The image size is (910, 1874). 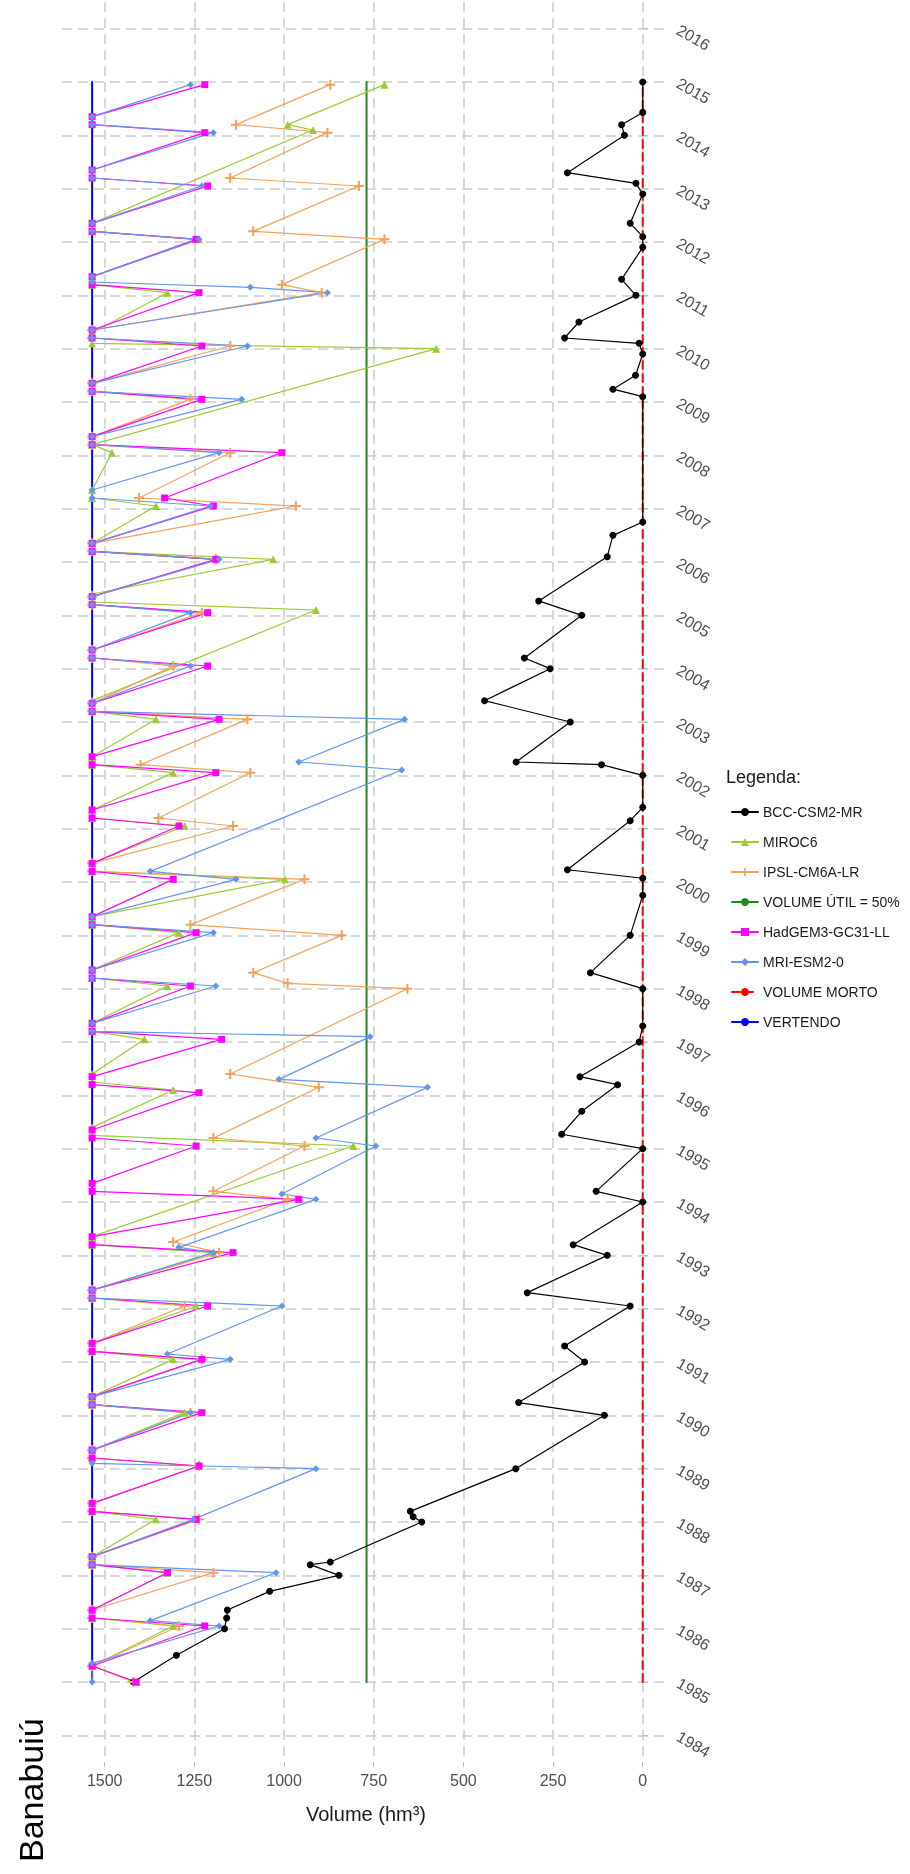 What do you see at coordinates (194, 1780) in the screenshot?
I see `x-tick-label: 1250` at bounding box center [194, 1780].